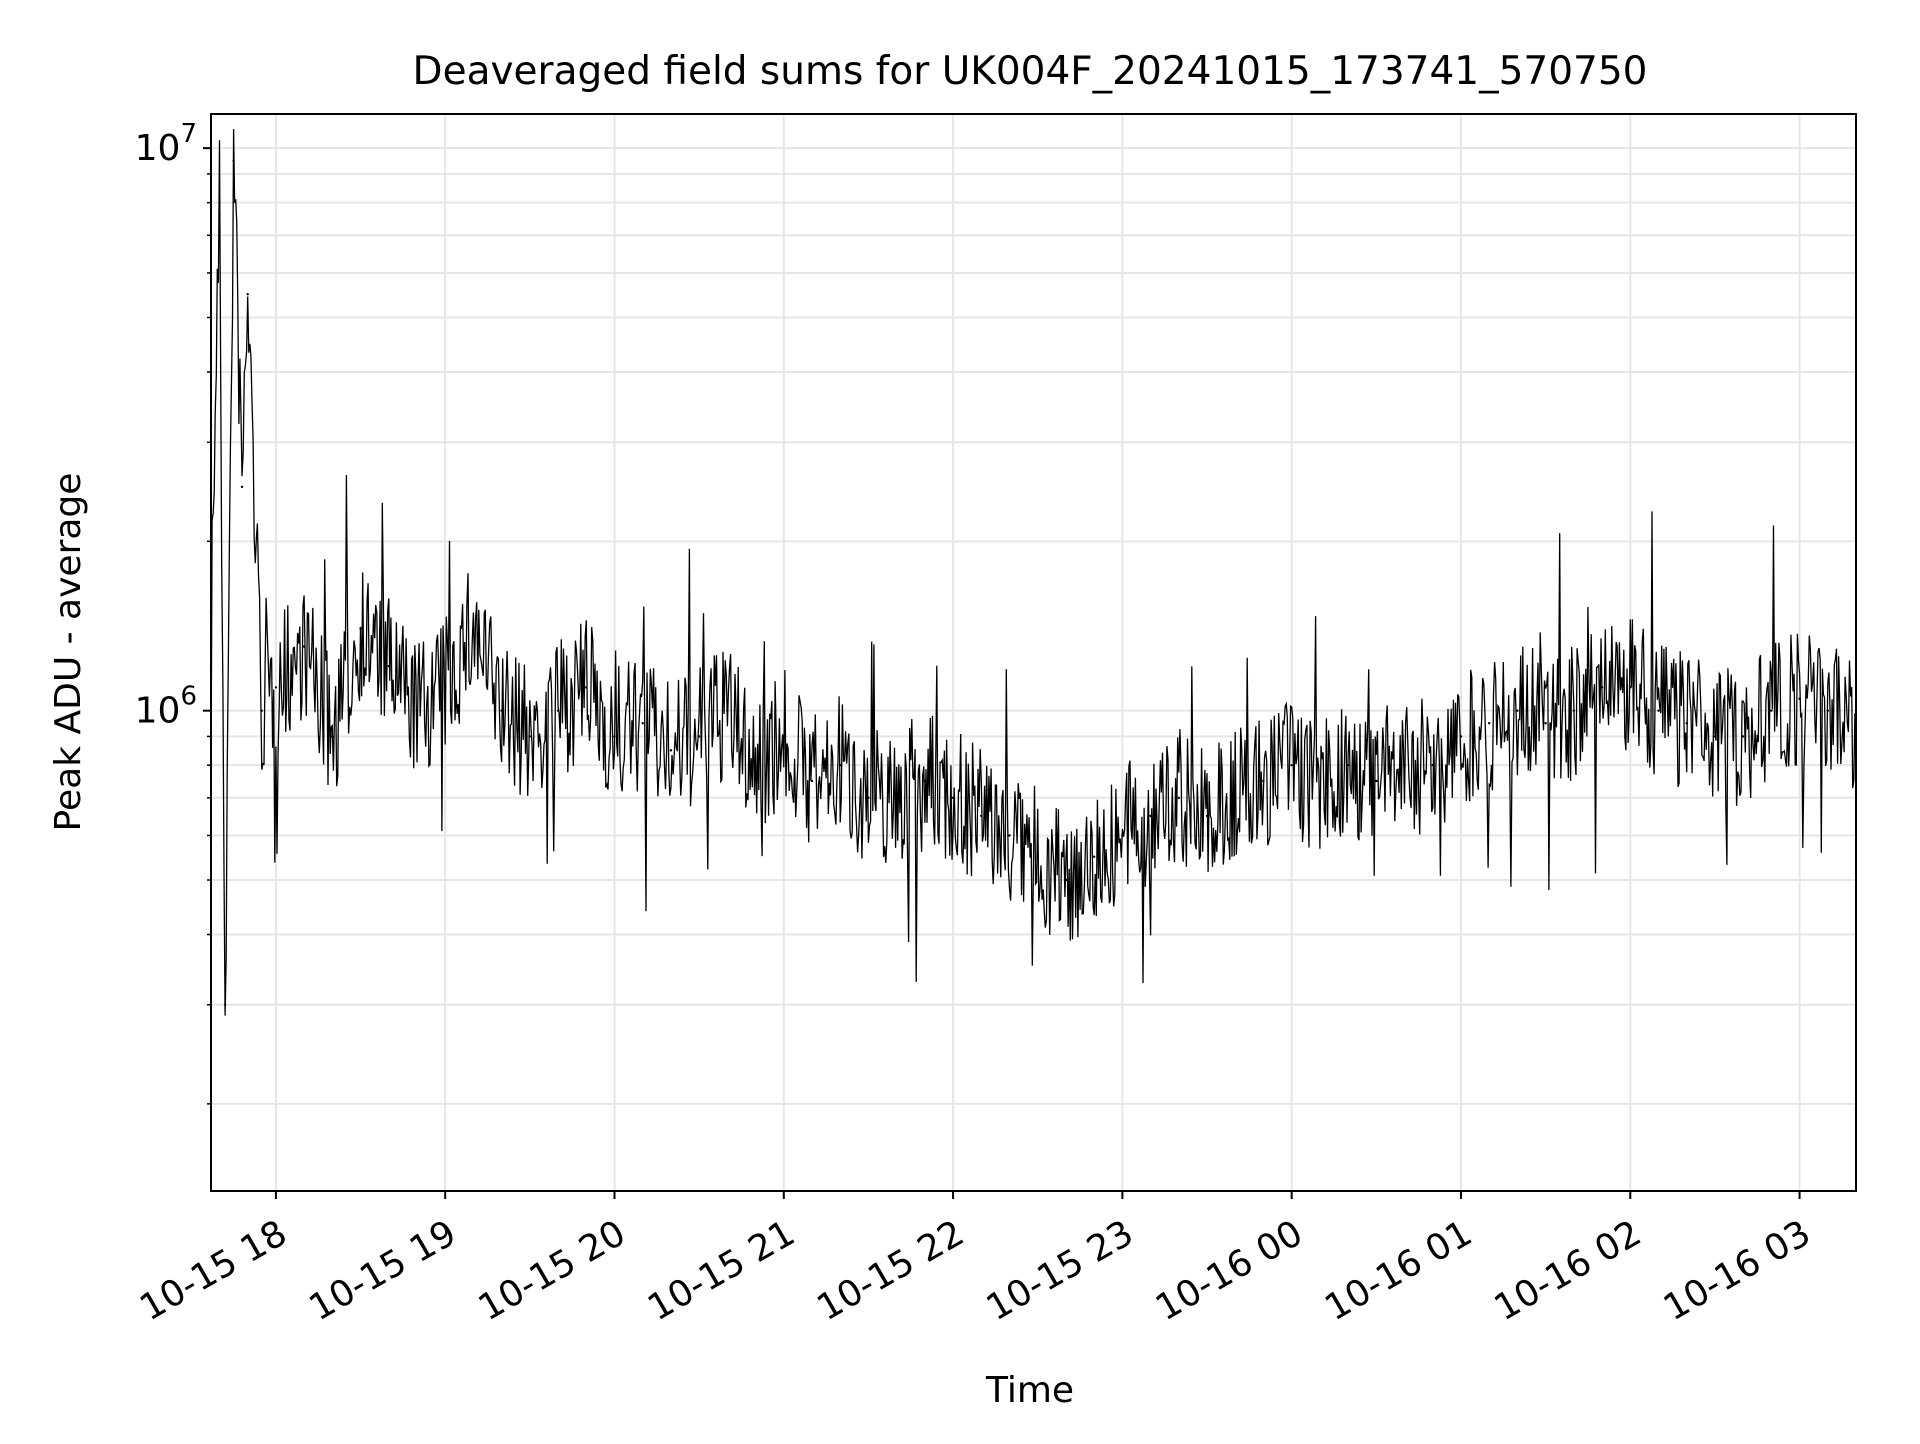 This screenshot has width=1920, height=1444. What do you see at coordinates (68, 652) in the screenshot?
I see `y-axis-label: Peak ADU - average` at bounding box center [68, 652].